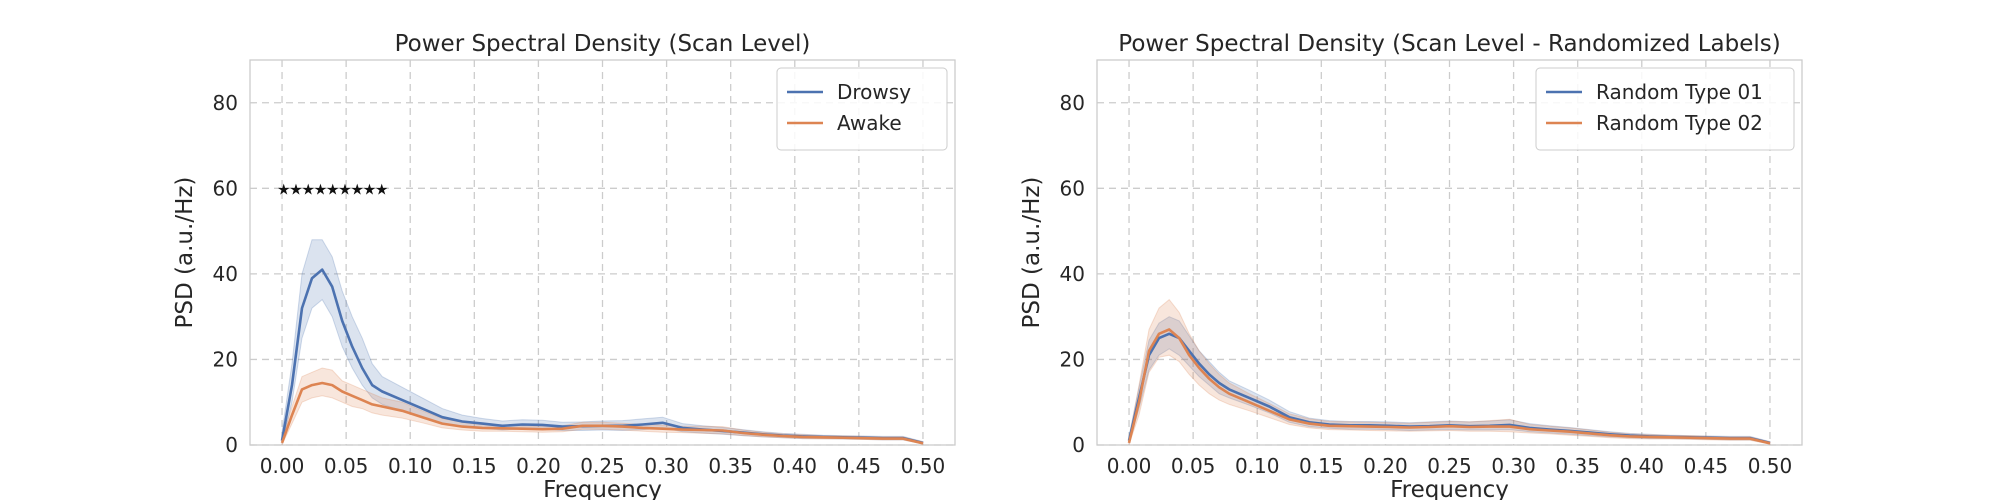 The height and width of the screenshot is (500, 2000). What do you see at coordinates (602, 413) in the screenshot?
I see `line-awake` at bounding box center [602, 413].